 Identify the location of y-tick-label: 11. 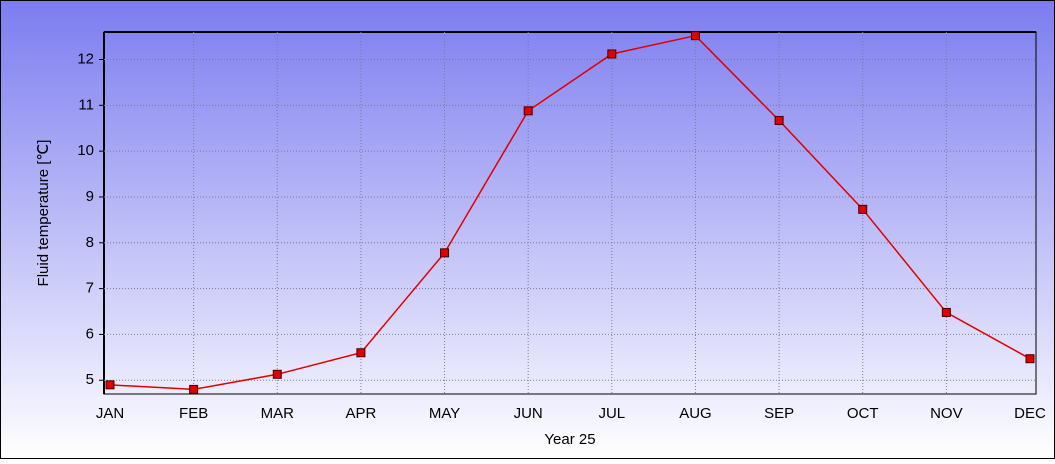
(86, 104).